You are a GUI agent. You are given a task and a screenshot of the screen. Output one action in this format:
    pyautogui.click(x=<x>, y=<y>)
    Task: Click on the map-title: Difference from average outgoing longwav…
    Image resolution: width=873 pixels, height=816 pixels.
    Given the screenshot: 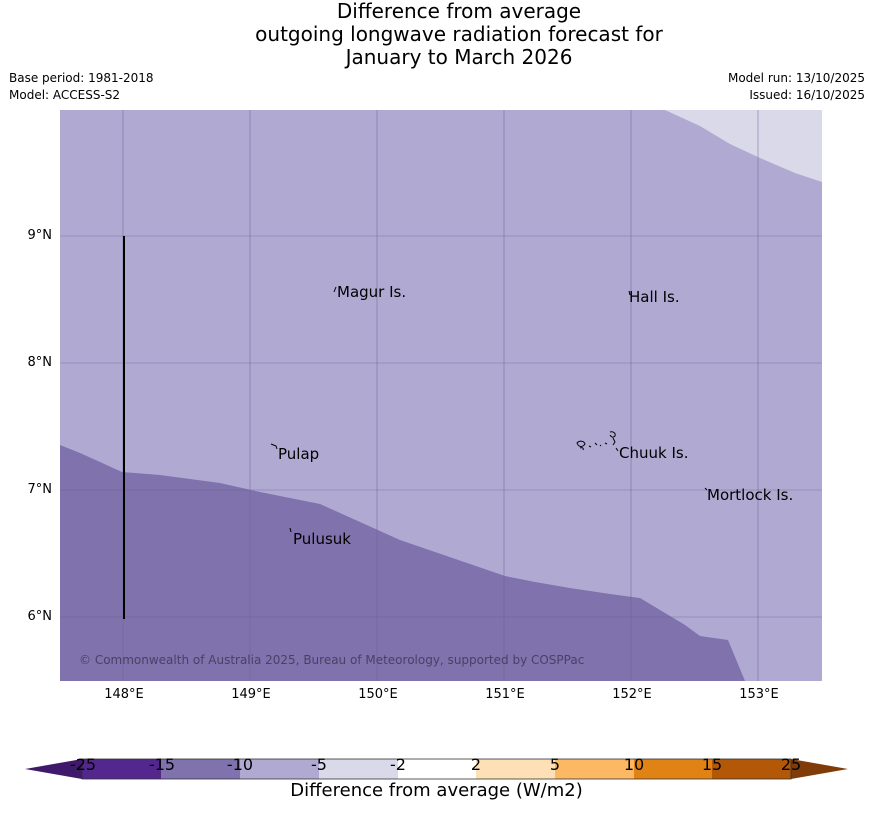 What is the action you would take?
    pyautogui.click(x=436, y=34)
    